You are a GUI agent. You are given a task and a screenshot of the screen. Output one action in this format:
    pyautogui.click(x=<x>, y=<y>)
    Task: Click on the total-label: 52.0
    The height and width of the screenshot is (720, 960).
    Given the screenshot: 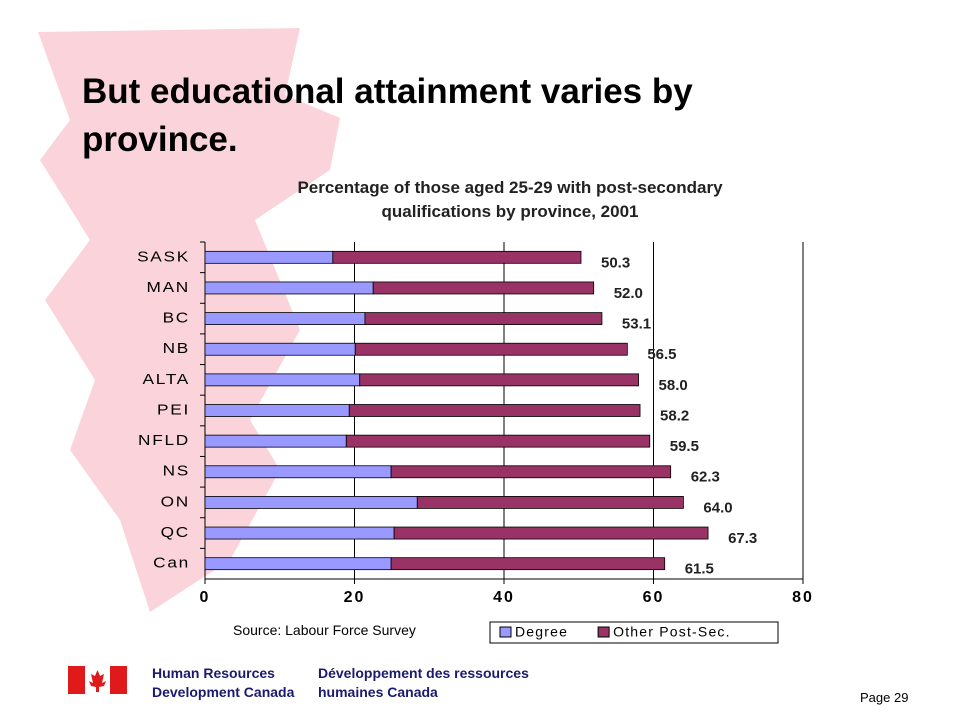 What is the action you would take?
    pyautogui.click(x=628, y=293)
    